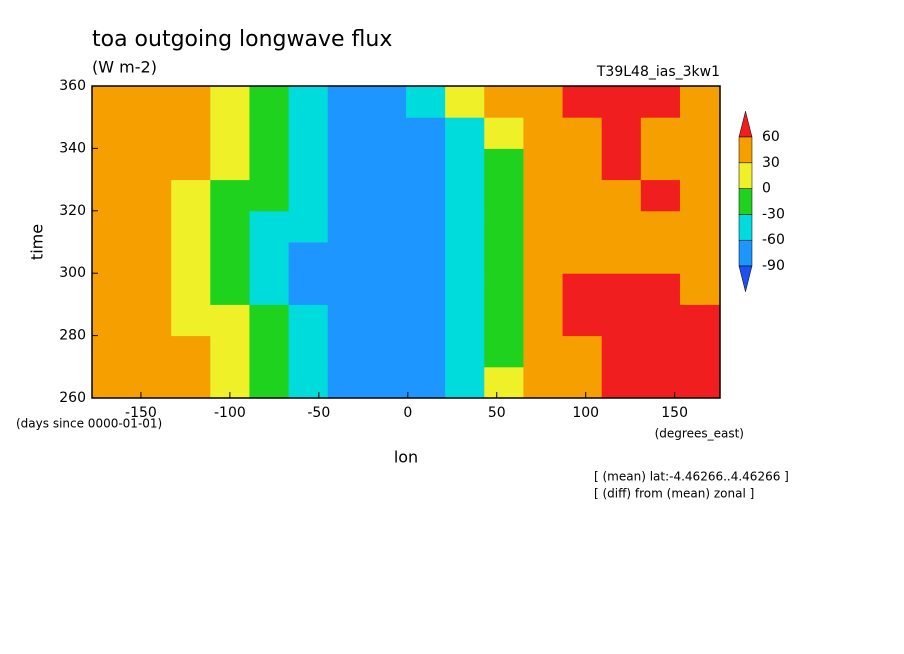  Describe the element at coordinates (72, 336) in the screenshot. I see `y-tick-label: 280` at that location.